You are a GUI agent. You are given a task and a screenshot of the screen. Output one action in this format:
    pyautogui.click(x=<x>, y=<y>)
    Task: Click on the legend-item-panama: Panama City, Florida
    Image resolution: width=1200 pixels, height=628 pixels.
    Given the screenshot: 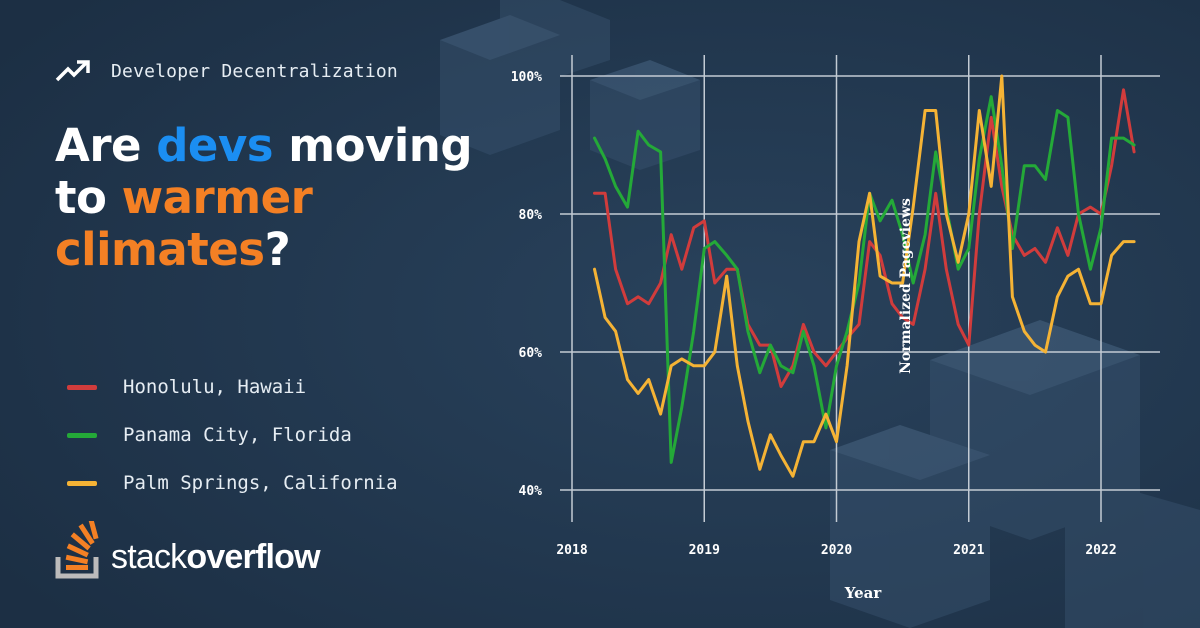 What is the action you would take?
    pyautogui.click(x=232, y=435)
    